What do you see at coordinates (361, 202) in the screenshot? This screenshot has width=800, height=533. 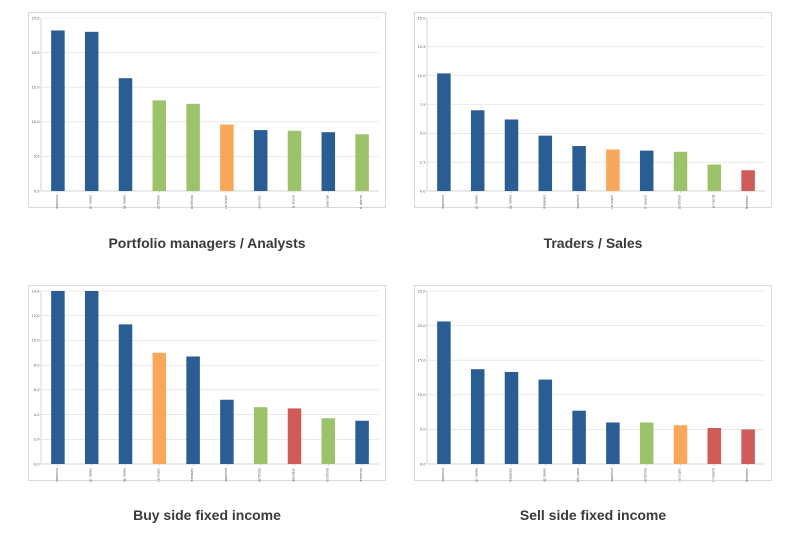 I see `x-tick-label: Overnight alerts` at bounding box center [361, 202].